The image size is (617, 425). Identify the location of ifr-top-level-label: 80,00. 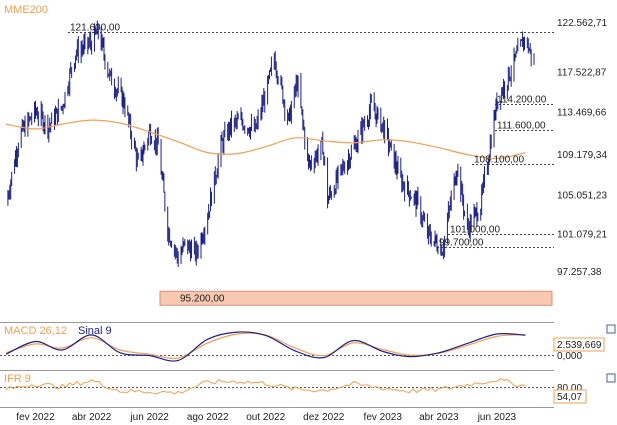
(569, 388).